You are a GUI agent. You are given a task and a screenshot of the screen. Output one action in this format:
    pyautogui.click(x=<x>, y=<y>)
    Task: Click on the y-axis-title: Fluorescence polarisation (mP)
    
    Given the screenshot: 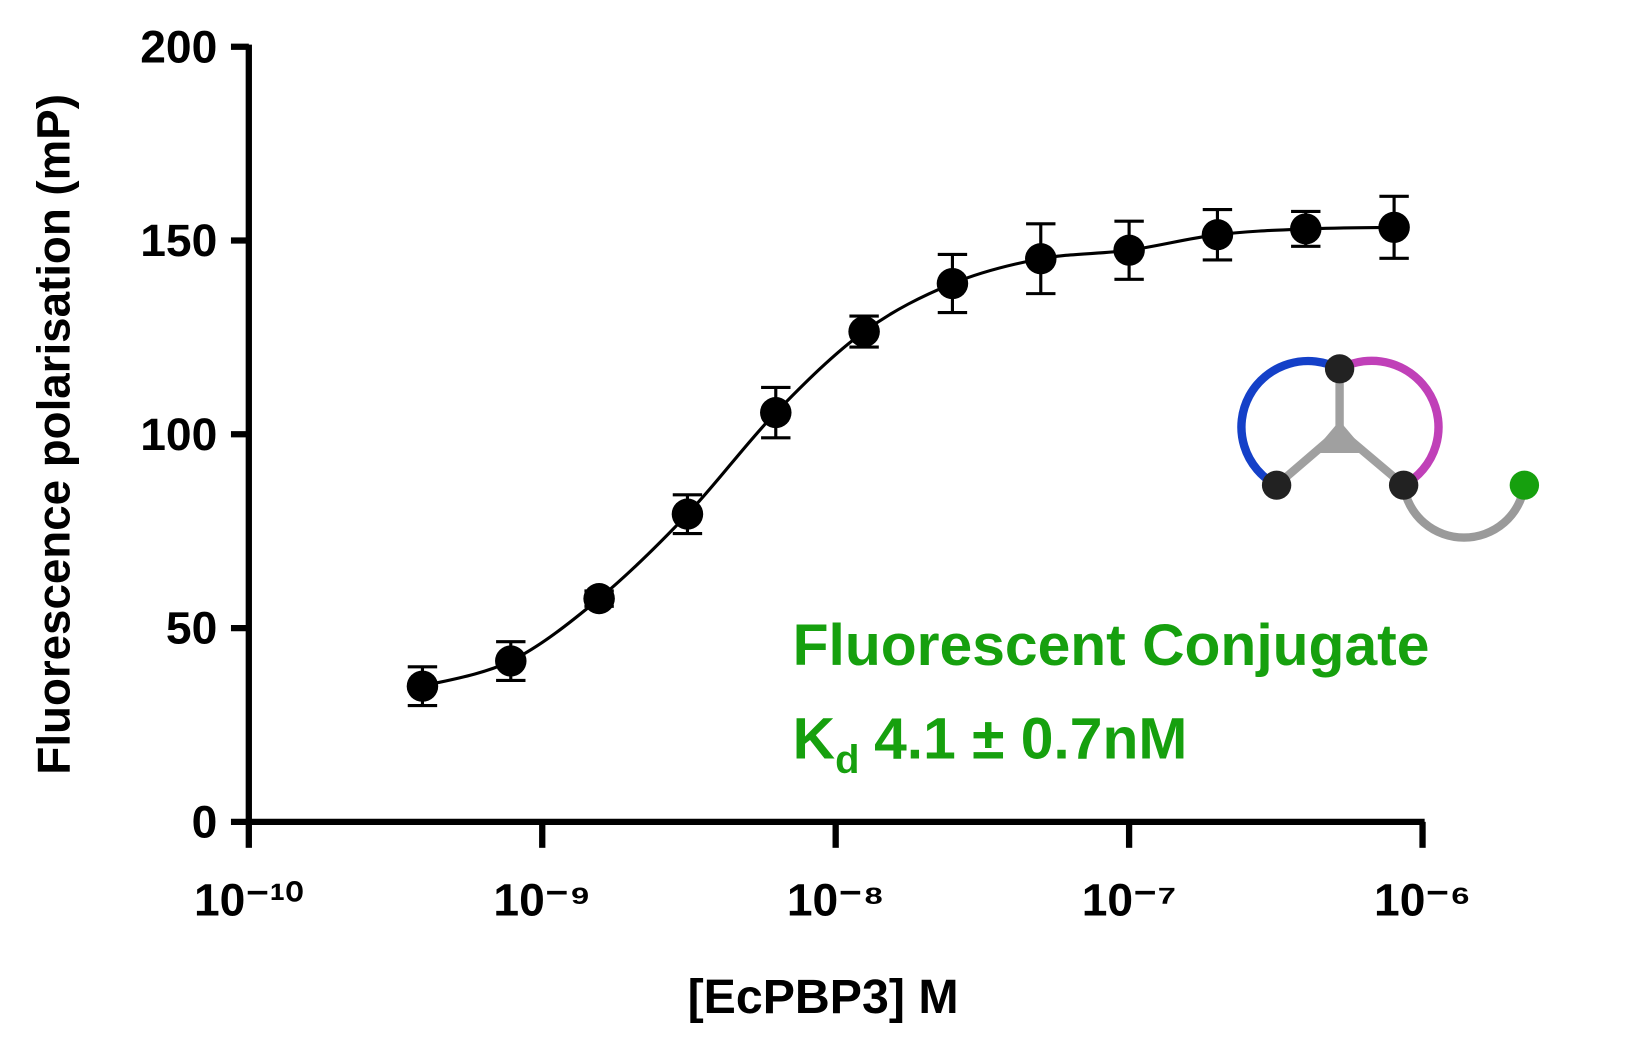 What is the action you would take?
    pyautogui.click(x=53, y=434)
    